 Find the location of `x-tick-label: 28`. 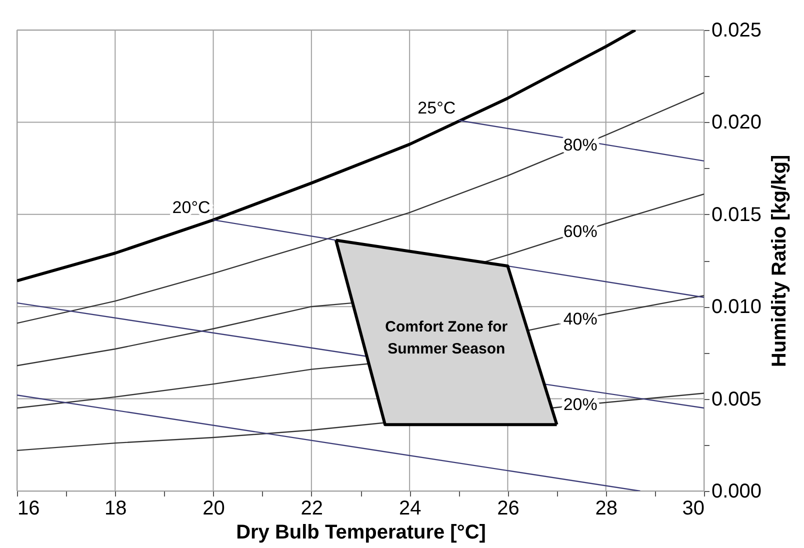

x-tick-label: 28 is located at coordinates (606, 509).